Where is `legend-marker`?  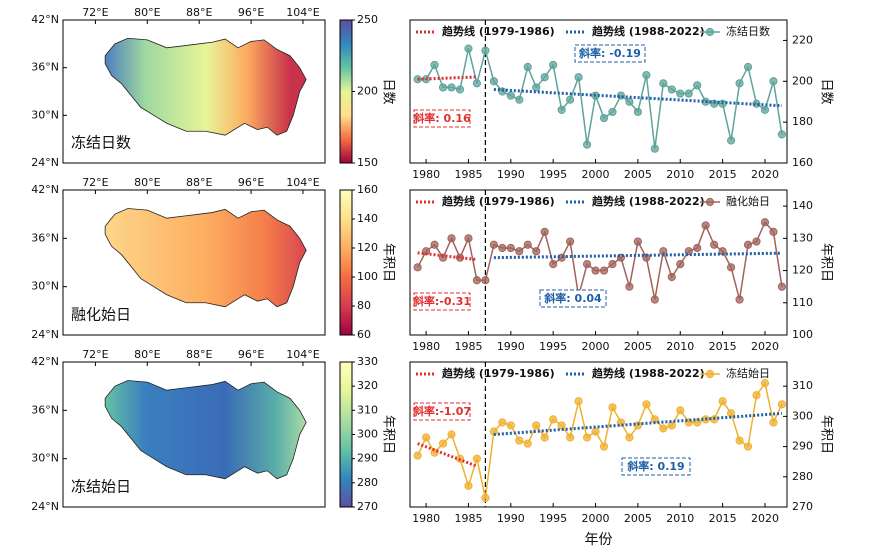 legend-marker is located at coordinates (710, 202).